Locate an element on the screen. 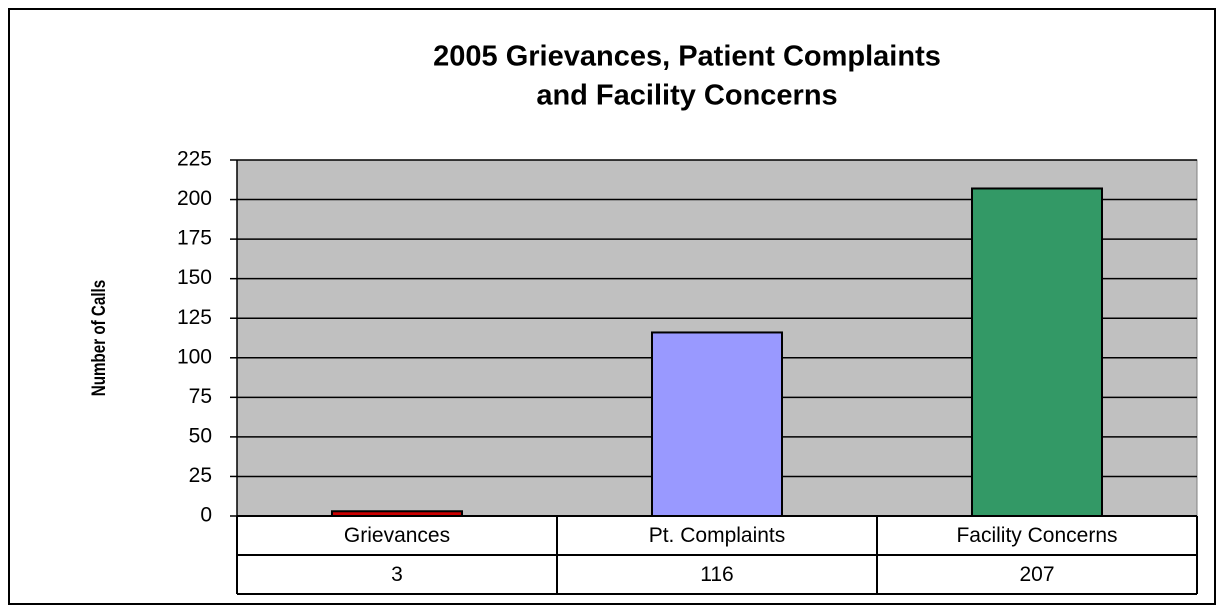 Image resolution: width=1225 pixels, height=613 pixels. y-tick-label: 125 is located at coordinates (194, 317).